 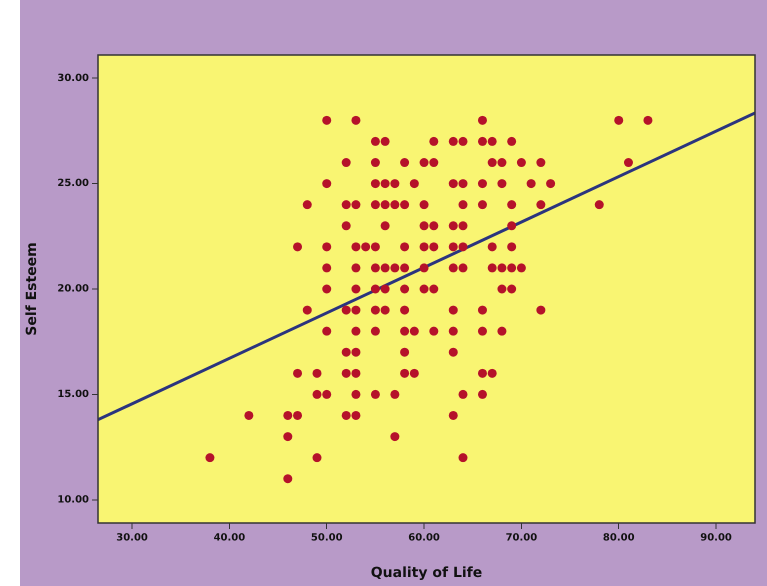 What do you see at coordinates (73, 184) in the screenshot?
I see `y-tick-label: 25.00` at bounding box center [73, 184].